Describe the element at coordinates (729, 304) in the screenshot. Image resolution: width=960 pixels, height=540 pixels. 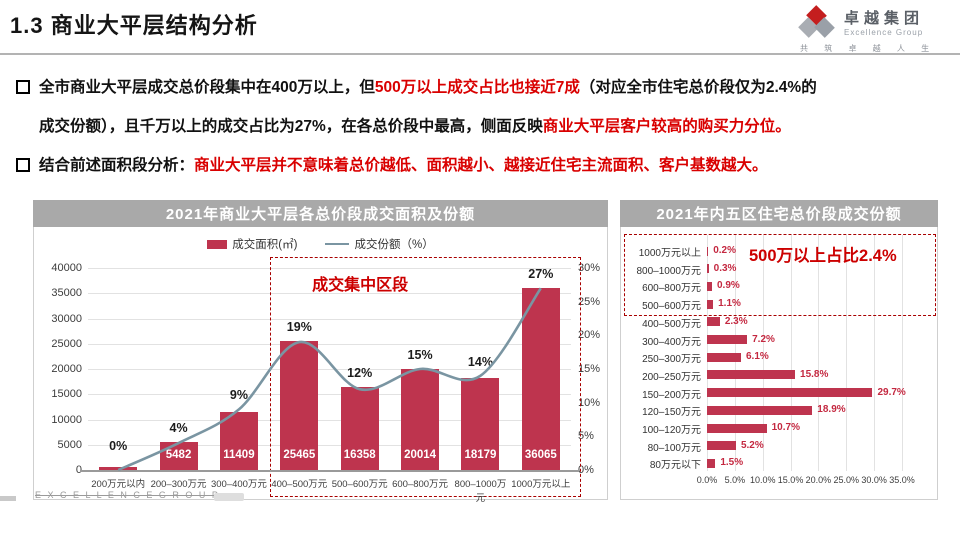
I see `bar-value-label: 1.1%` at that location.